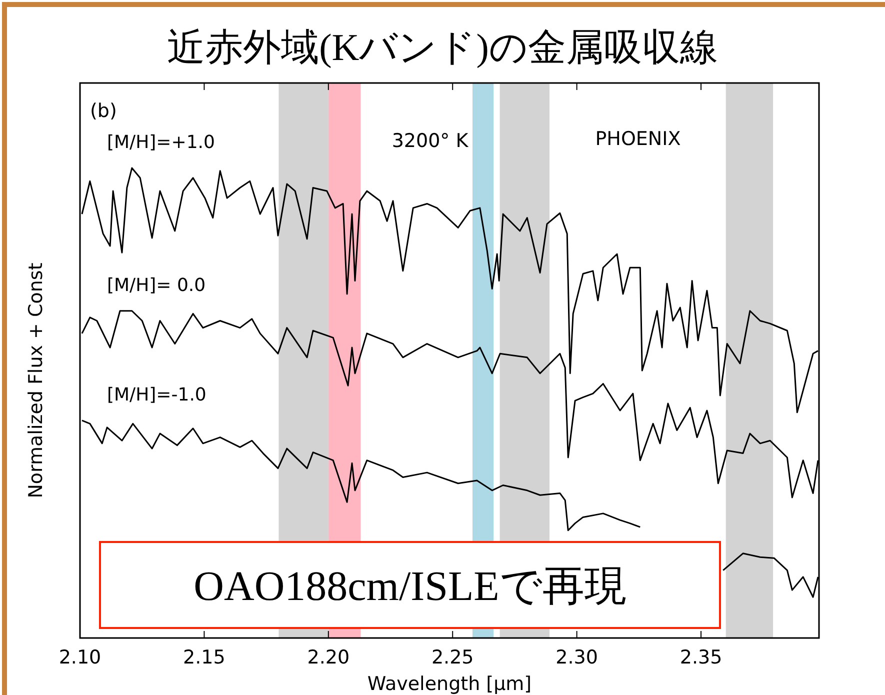 This screenshot has height=695, width=885. What do you see at coordinates (442, 48) in the screenshot?
I see `chart-title: 近赤外域(Kバンド)の金属吸収線` at bounding box center [442, 48].